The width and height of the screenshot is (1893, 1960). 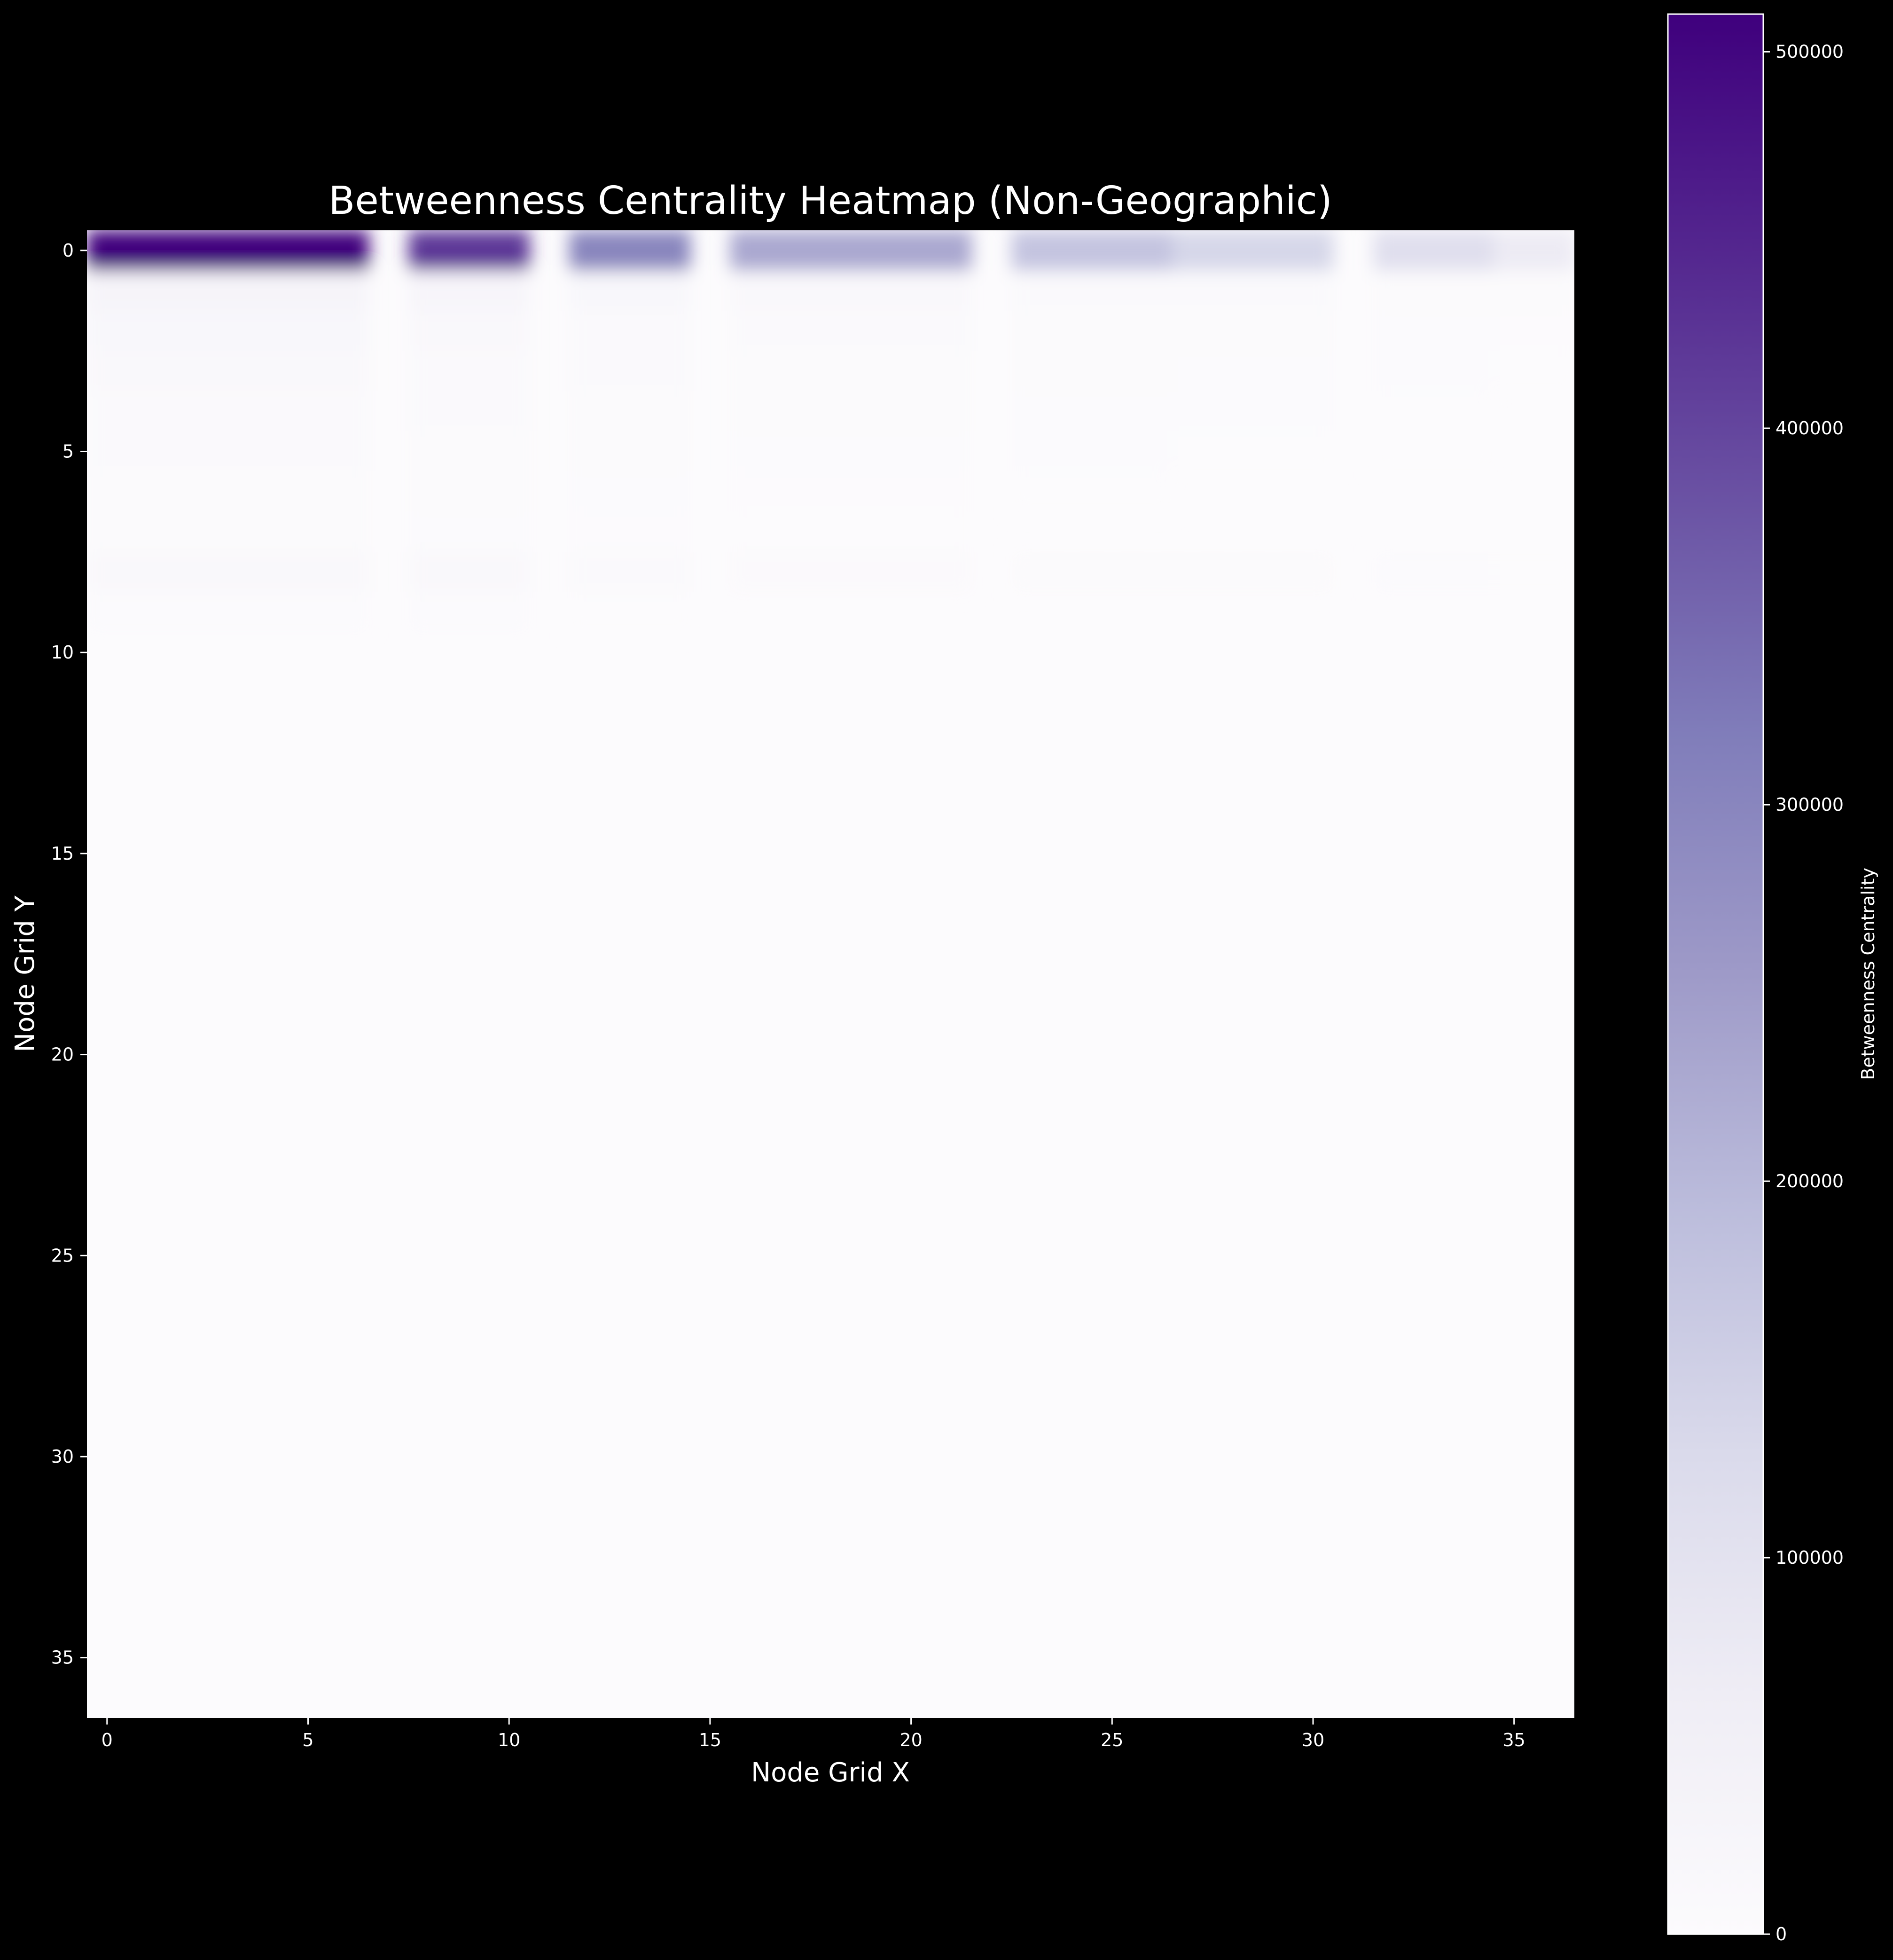 What do you see at coordinates (813, 1734) in the screenshot?
I see `x-axis-ticks: 0 5 10 15 20 25 30 35` at bounding box center [813, 1734].